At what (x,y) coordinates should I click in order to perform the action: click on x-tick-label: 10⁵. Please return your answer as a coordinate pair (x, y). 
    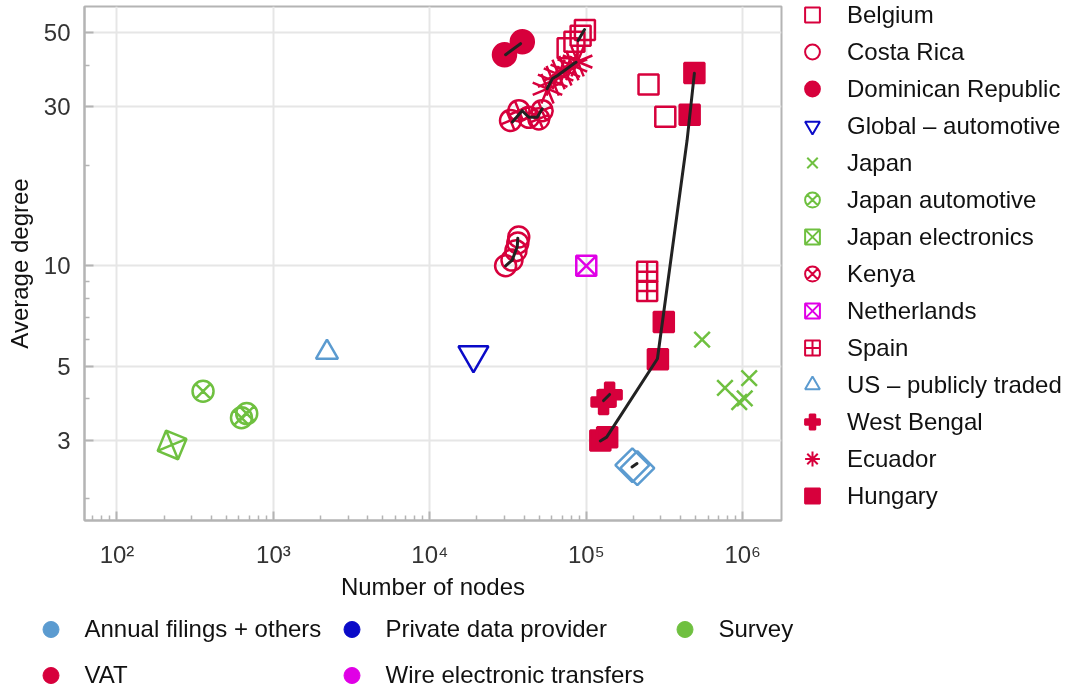
    Looking at the image, I should click on (586, 554).